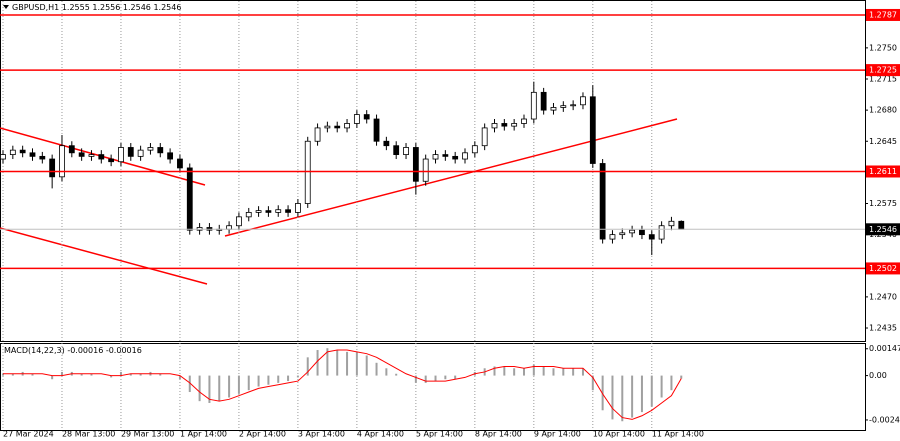 This screenshot has width=900, height=441. Describe the element at coordinates (883, 171) in the screenshot. I see `level-label: 1.2611` at that location.